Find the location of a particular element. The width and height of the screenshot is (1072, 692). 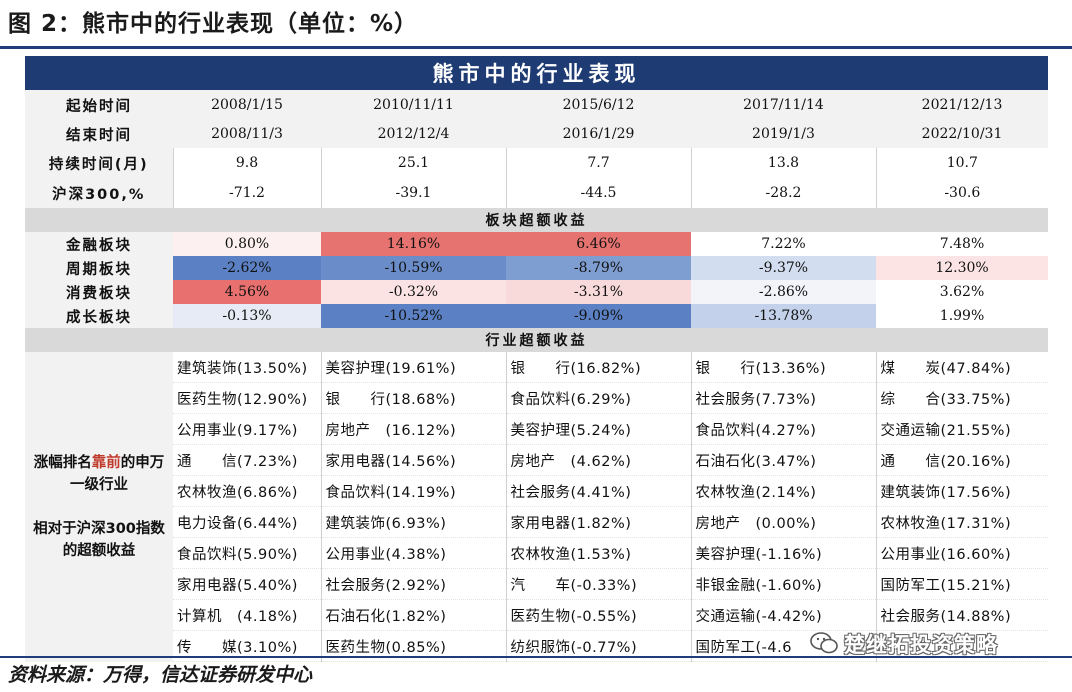

duration-label: 持续时间(月) is located at coordinates (99, 163).